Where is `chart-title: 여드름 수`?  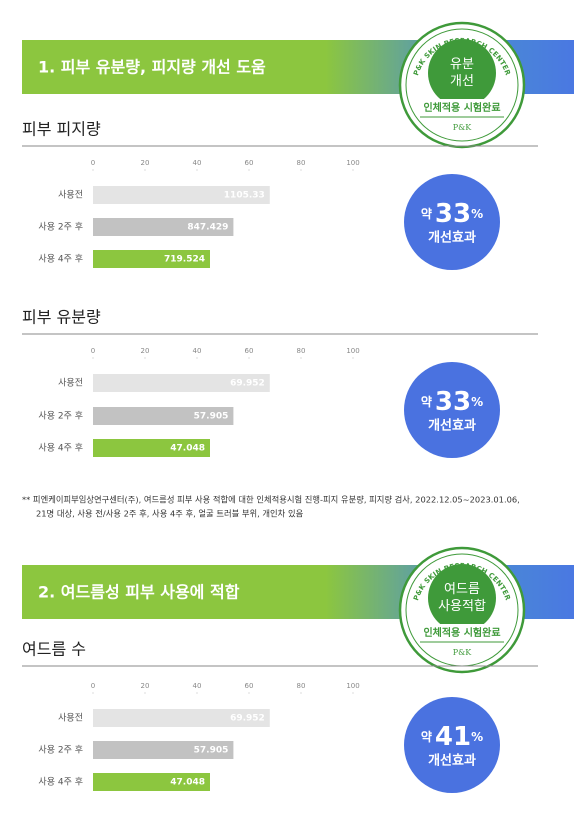 chart-title: 여드름 수 is located at coordinates (54, 649).